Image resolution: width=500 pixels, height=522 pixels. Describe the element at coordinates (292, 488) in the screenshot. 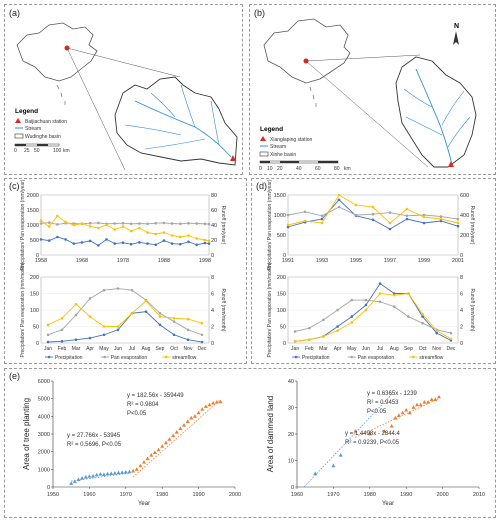

I see `y-tick: 0` at that location.